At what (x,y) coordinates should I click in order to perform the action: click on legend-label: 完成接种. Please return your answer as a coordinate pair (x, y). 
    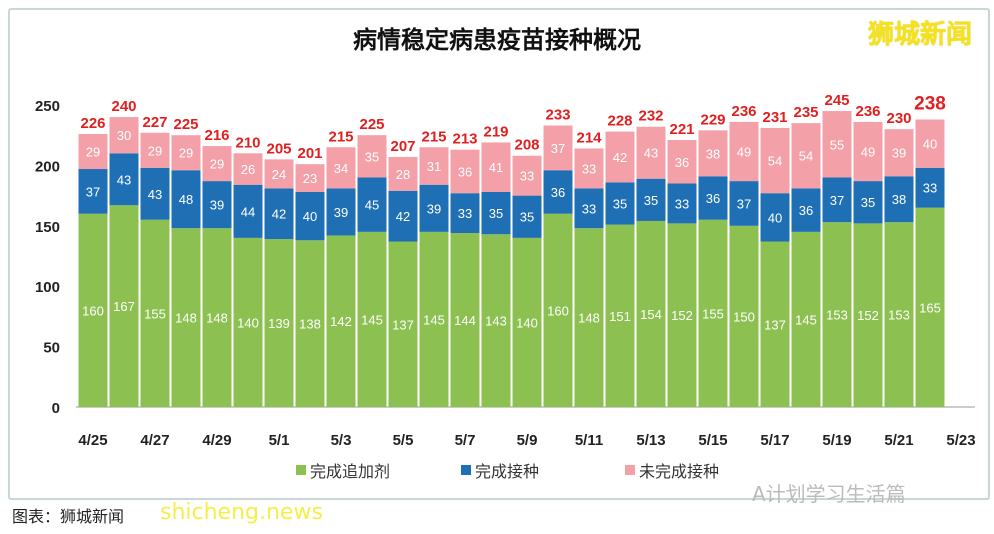
    Looking at the image, I should click on (507, 471).